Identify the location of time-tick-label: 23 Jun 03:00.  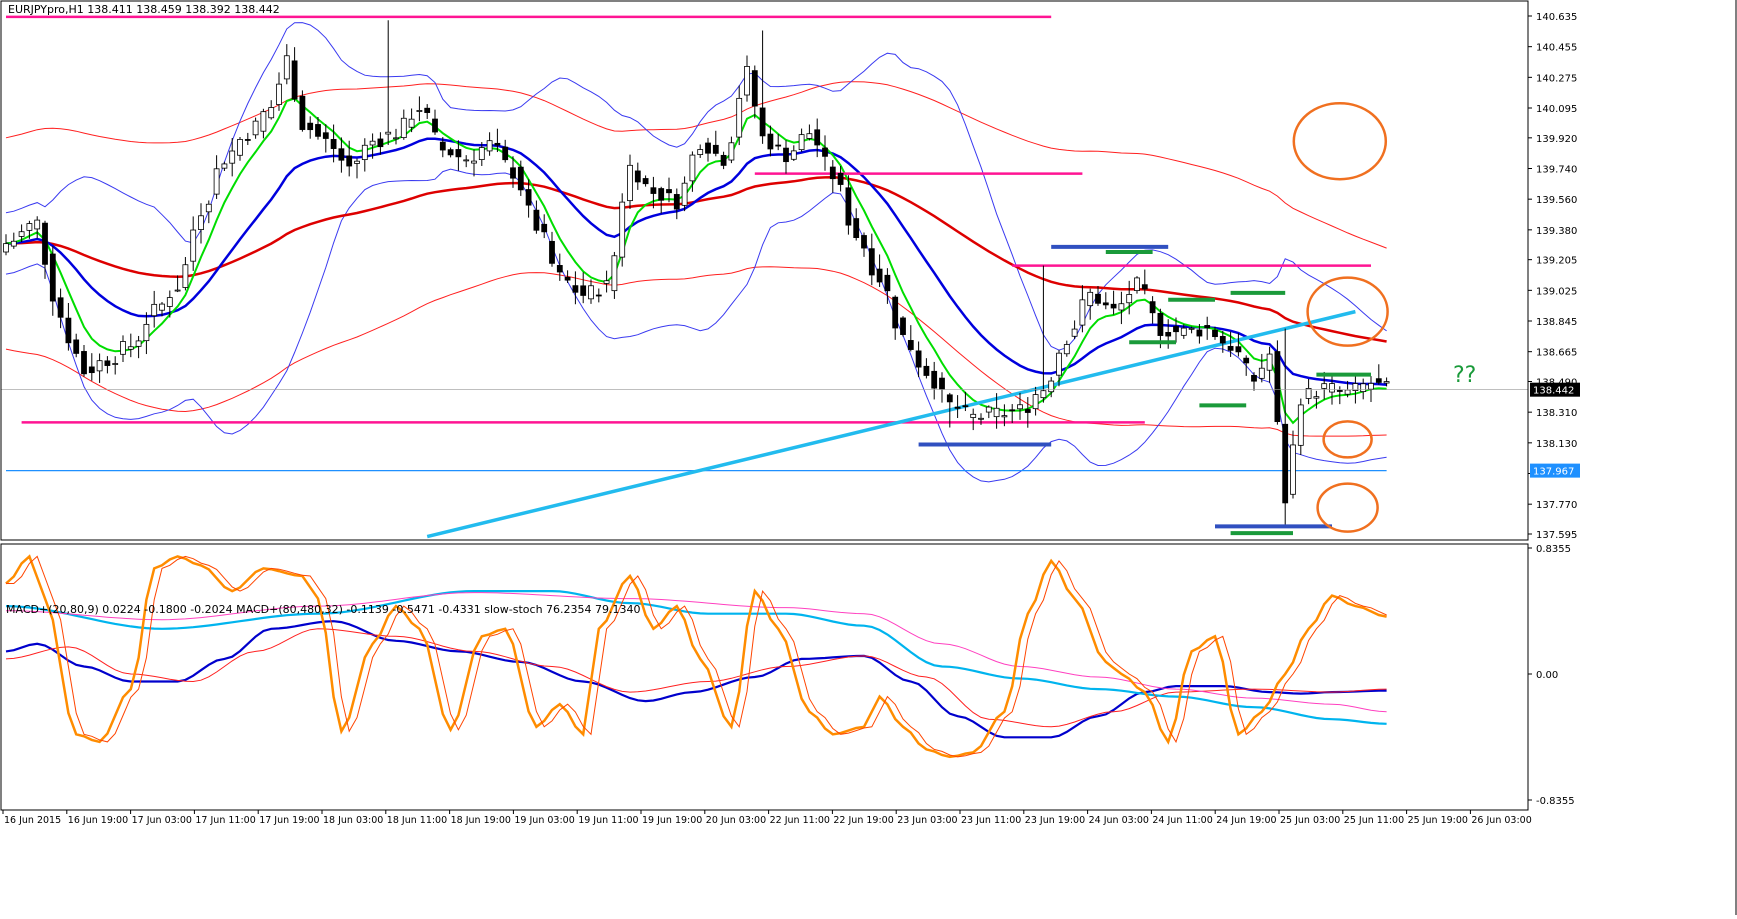
(927, 820).